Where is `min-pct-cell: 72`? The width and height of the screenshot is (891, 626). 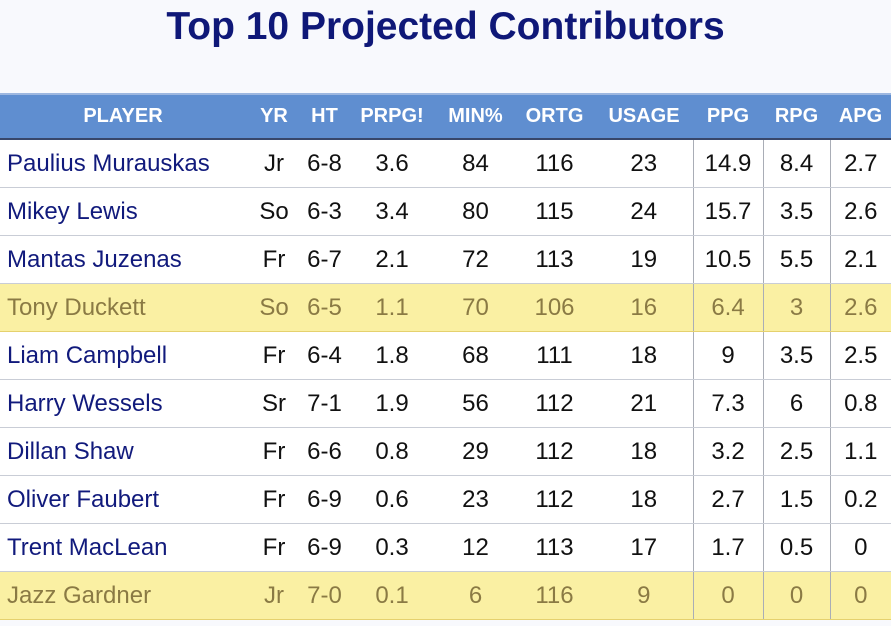
min-pct-cell: 72 is located at coordinates (475, 259).